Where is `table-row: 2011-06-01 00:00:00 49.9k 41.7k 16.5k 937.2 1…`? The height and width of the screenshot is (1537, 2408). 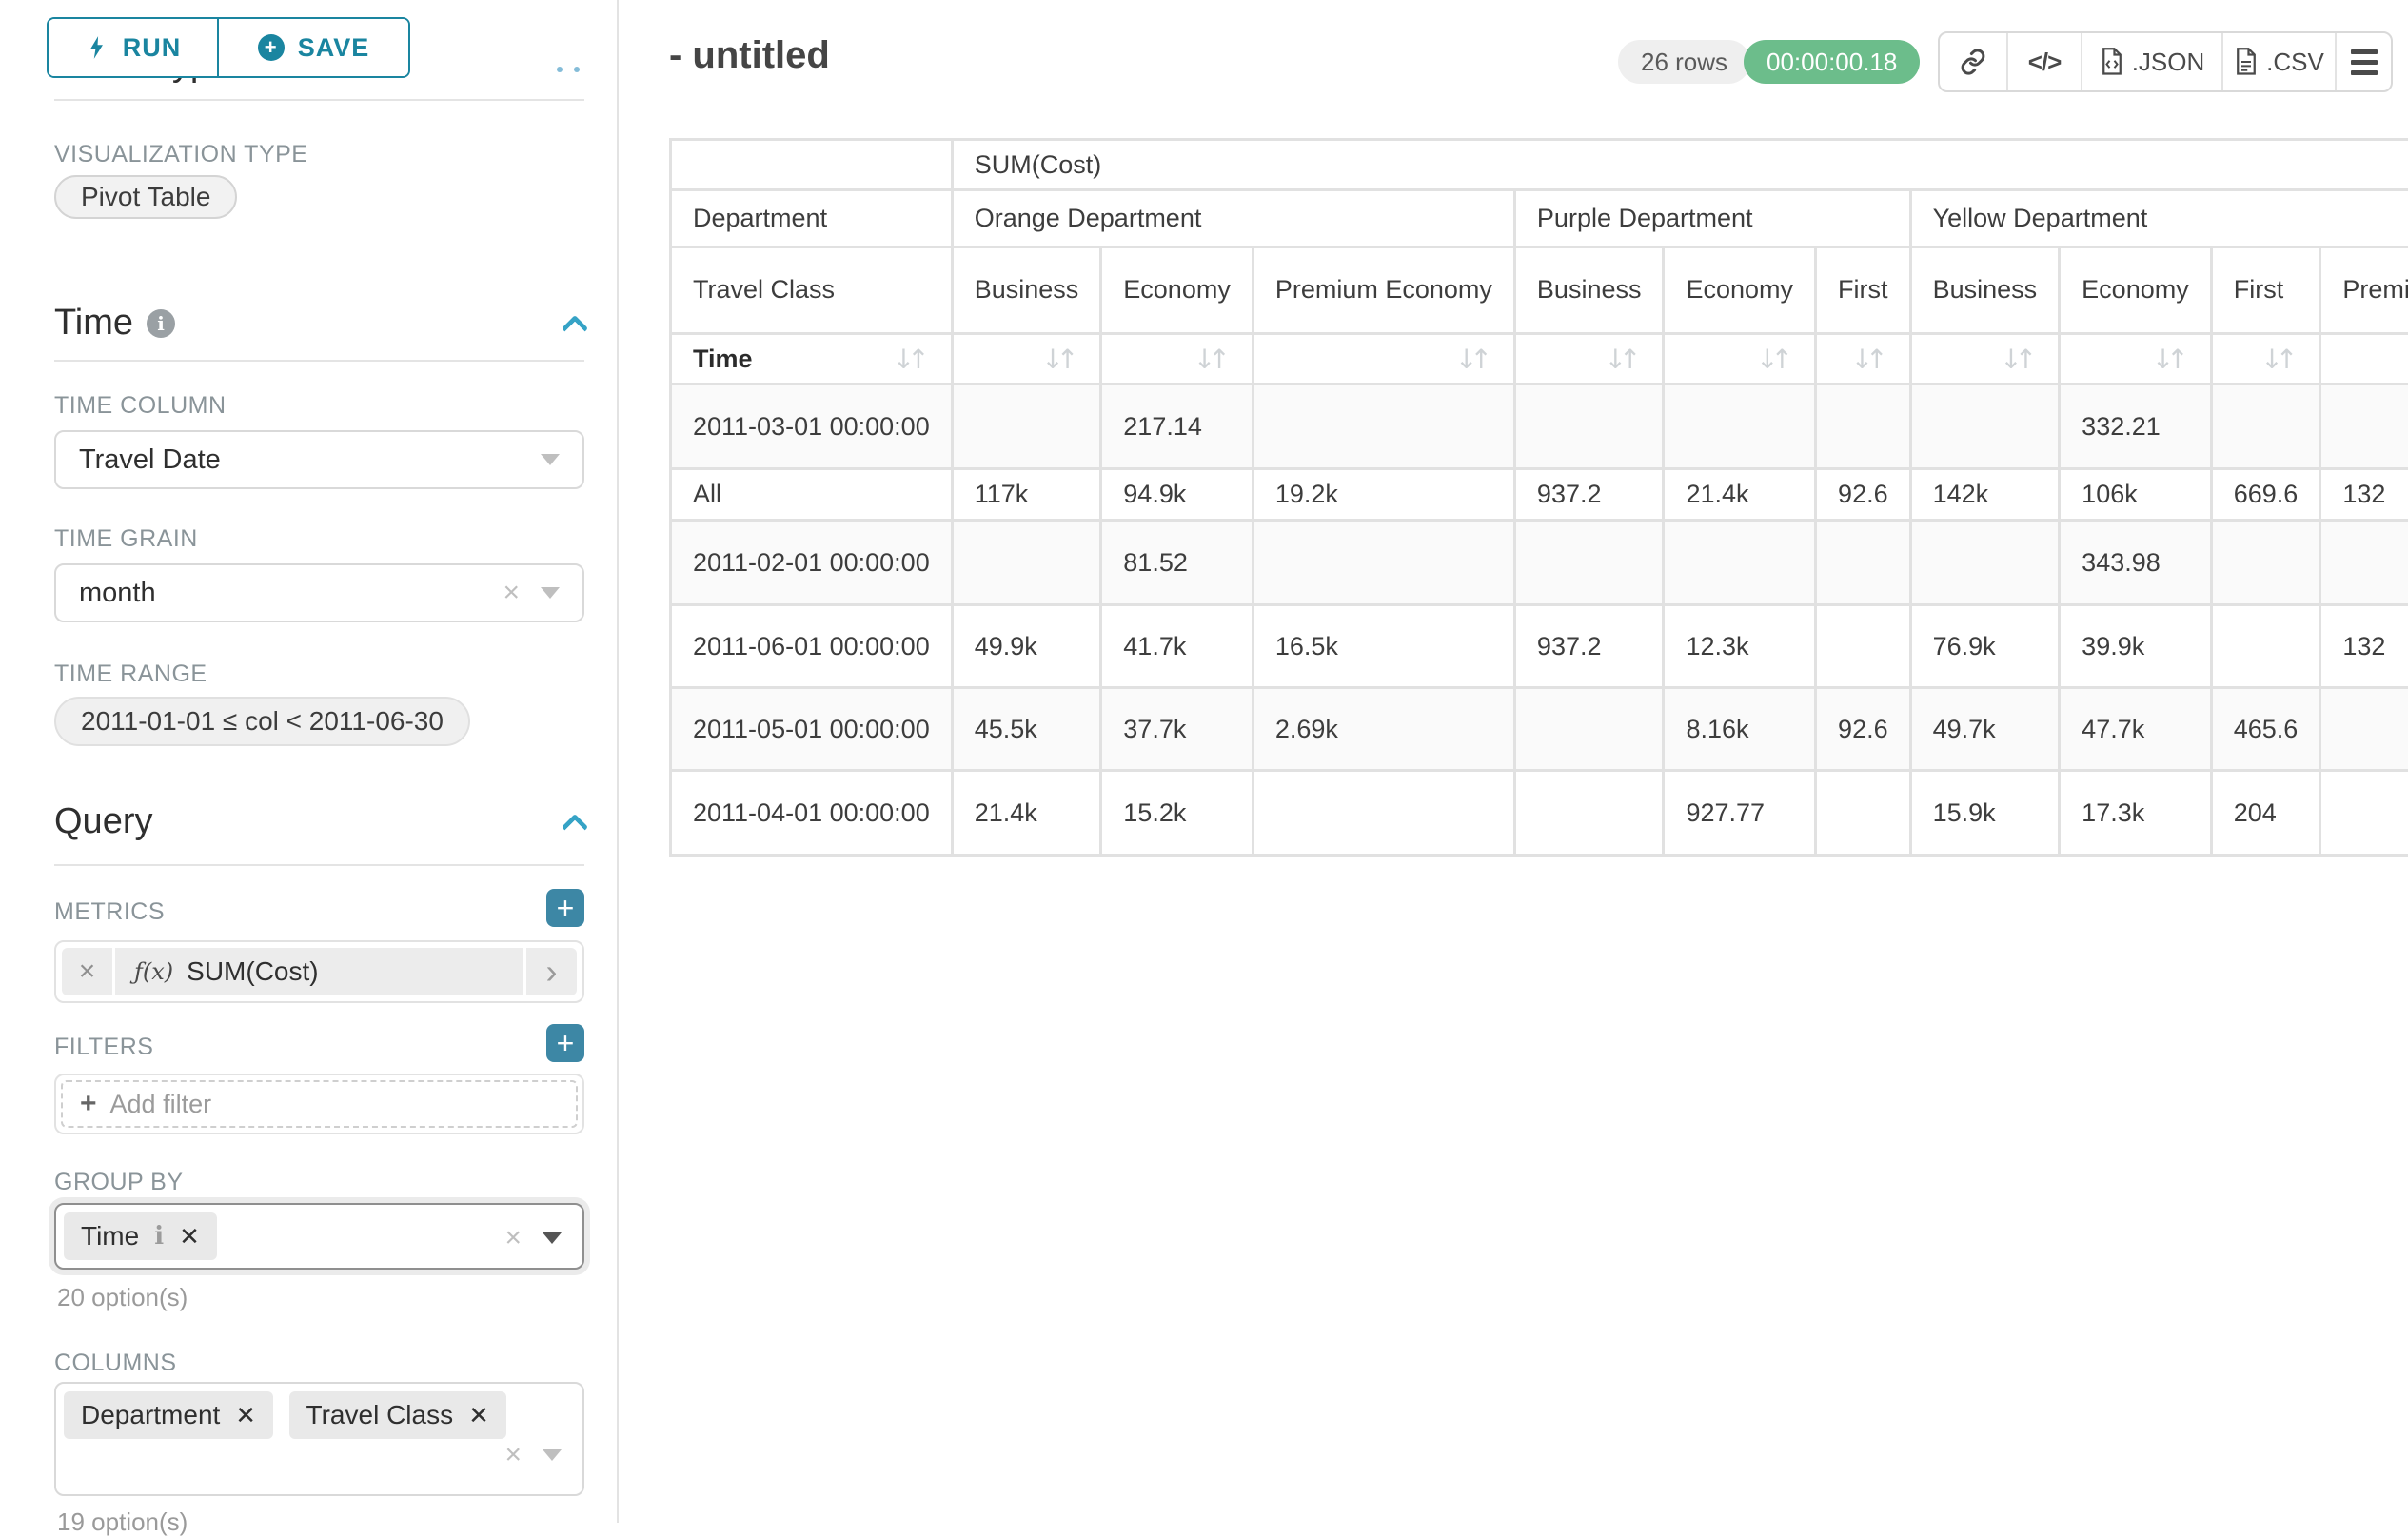
table-row: 2011-06-01 00:00:00 49.9k 41.7k 16.5k 937.2 1… is located at coordinates (1540, 646).